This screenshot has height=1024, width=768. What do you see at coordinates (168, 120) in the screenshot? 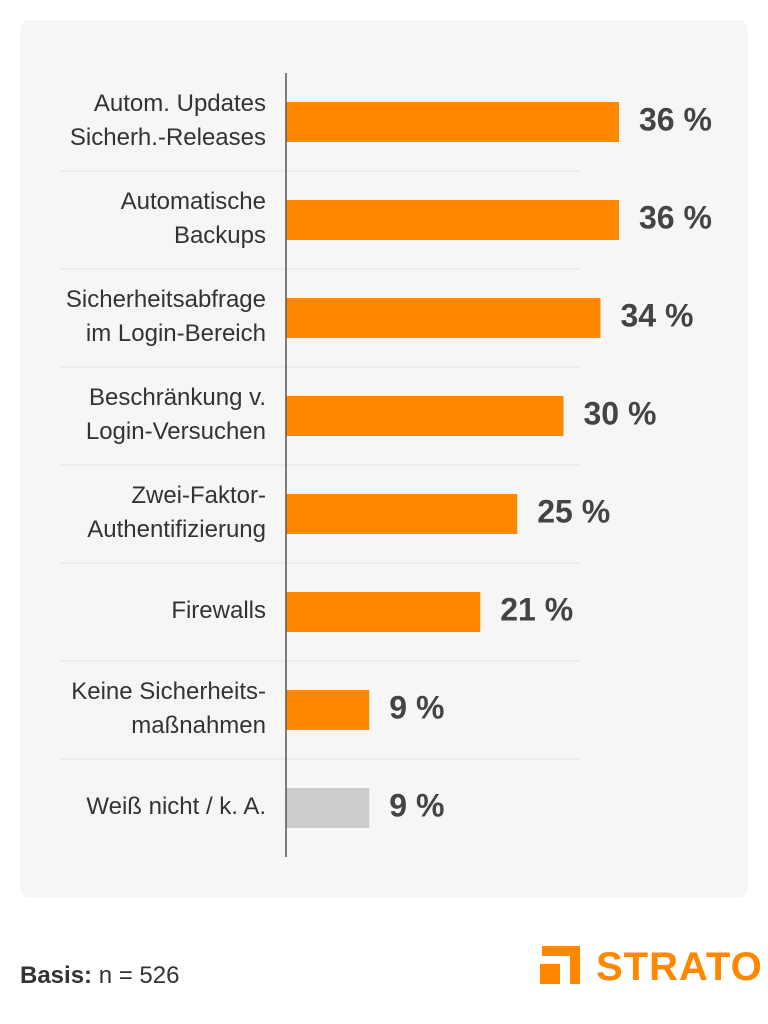
I see `category-label: Autom. Updates Sicherh.-Releases` at bounding box center [168, 120].